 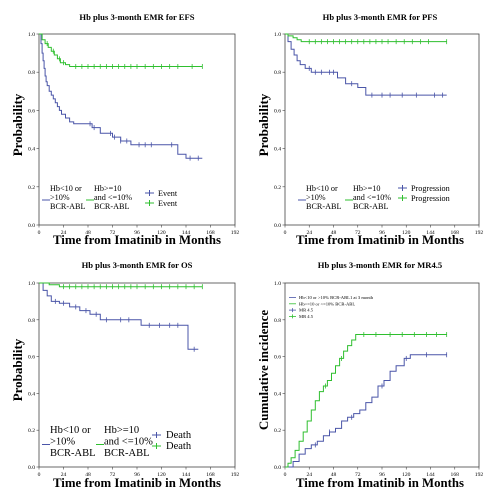 I want to click on legend-entry-3: MR 4.5, so click(x=306, y=316).